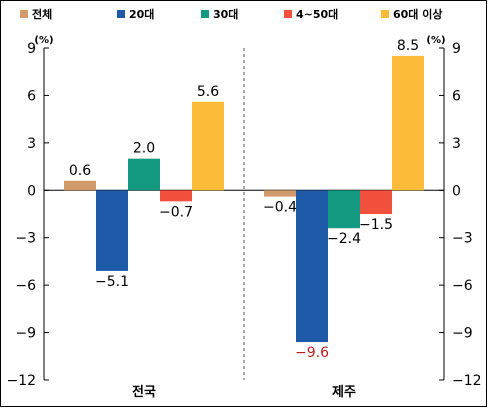  I want to click on bar-4~50대-전국, so click(176, 196).